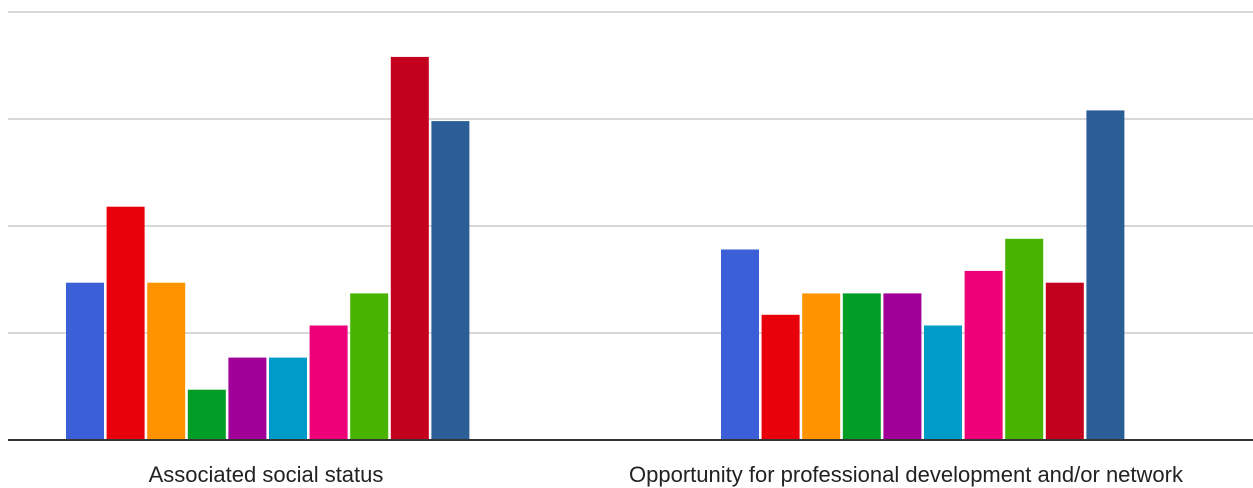 Image resolution: width=1253 pixels, height=488 pixels. I want to click on bar-group1-series4, so click(206, 414).